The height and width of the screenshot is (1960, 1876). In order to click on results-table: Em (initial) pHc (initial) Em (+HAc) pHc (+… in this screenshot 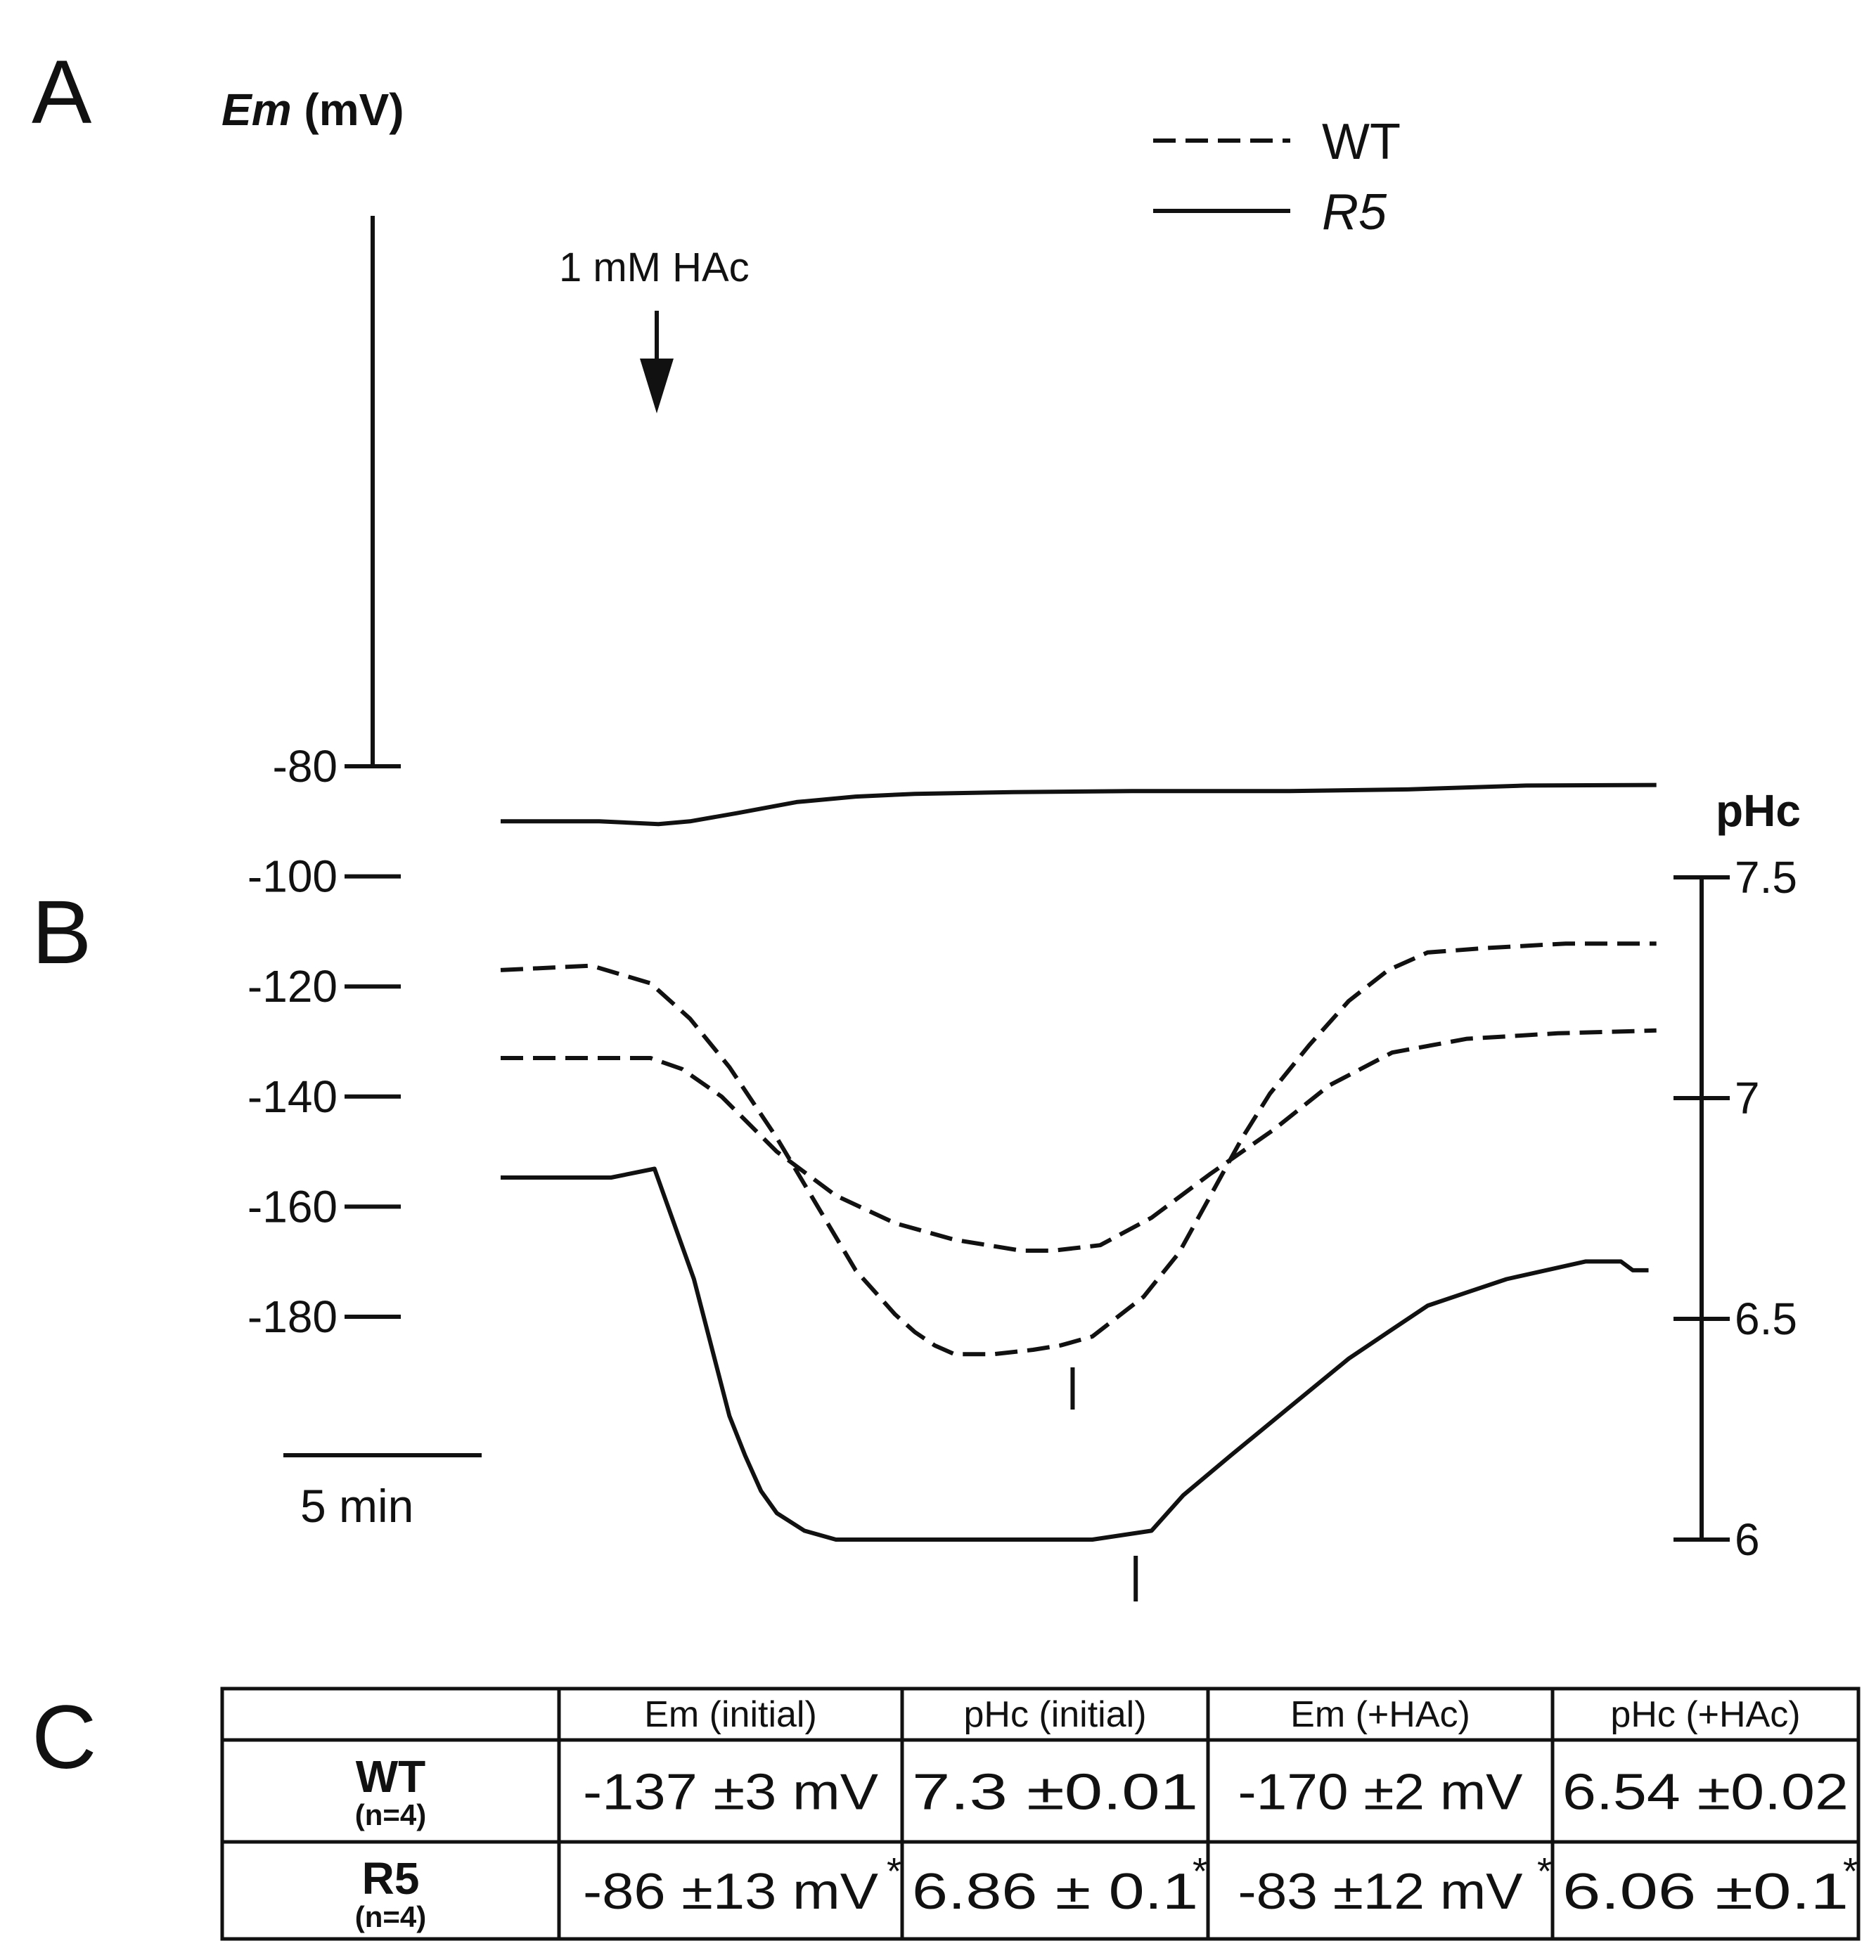, I will do `click(1040, 1814)`.